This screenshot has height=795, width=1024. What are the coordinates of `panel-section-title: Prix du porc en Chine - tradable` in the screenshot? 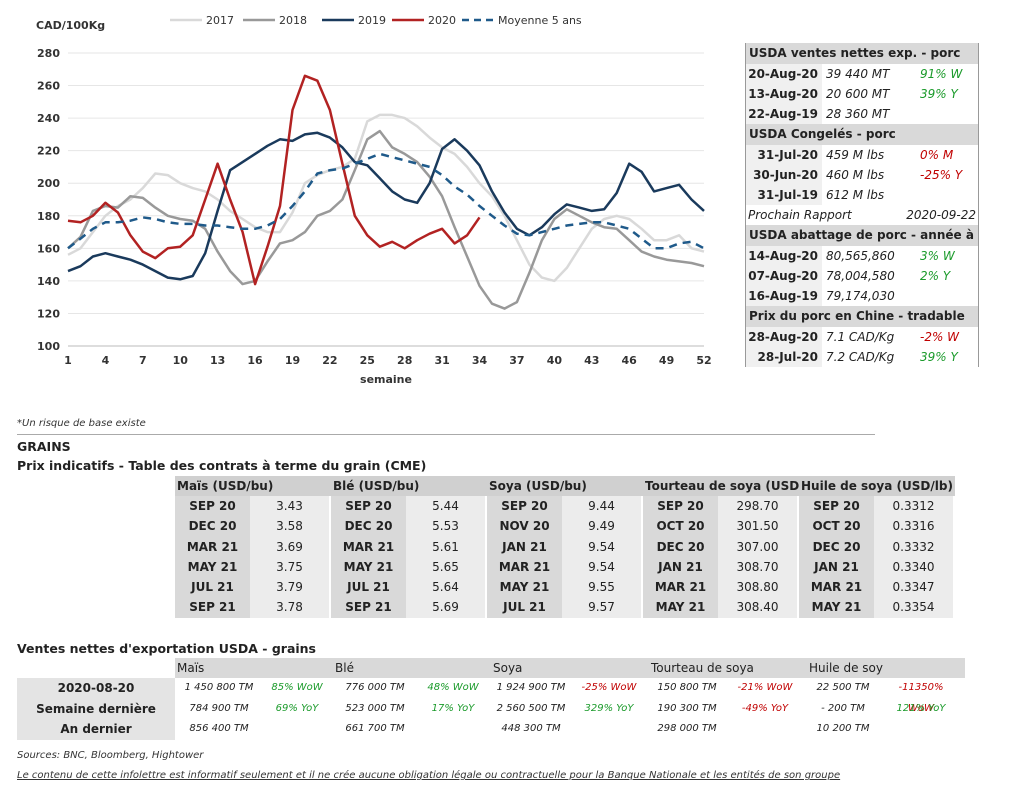 It's located at (862, 316).